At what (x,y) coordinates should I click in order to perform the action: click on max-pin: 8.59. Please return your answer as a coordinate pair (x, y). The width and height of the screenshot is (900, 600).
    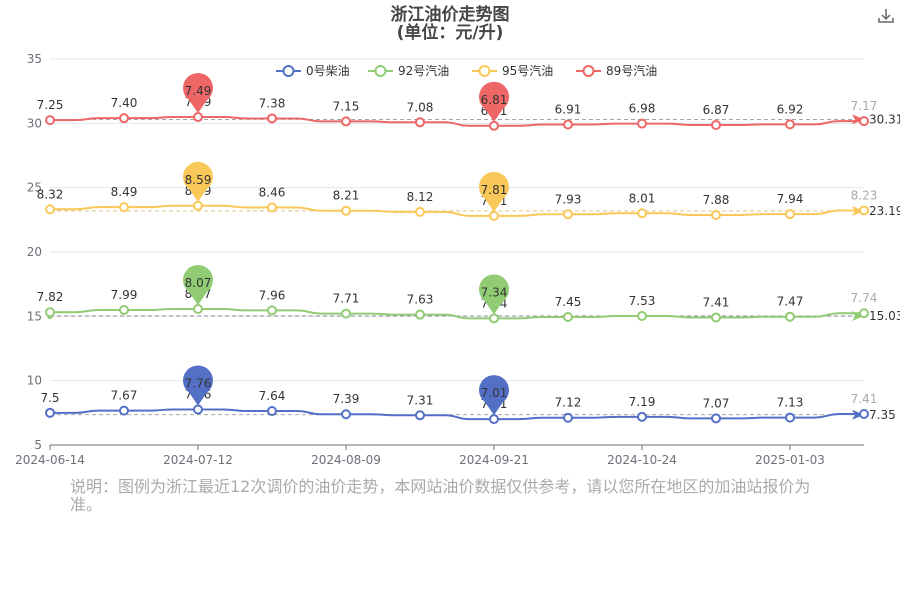
    Looking at the image, I should click on (198, 181).